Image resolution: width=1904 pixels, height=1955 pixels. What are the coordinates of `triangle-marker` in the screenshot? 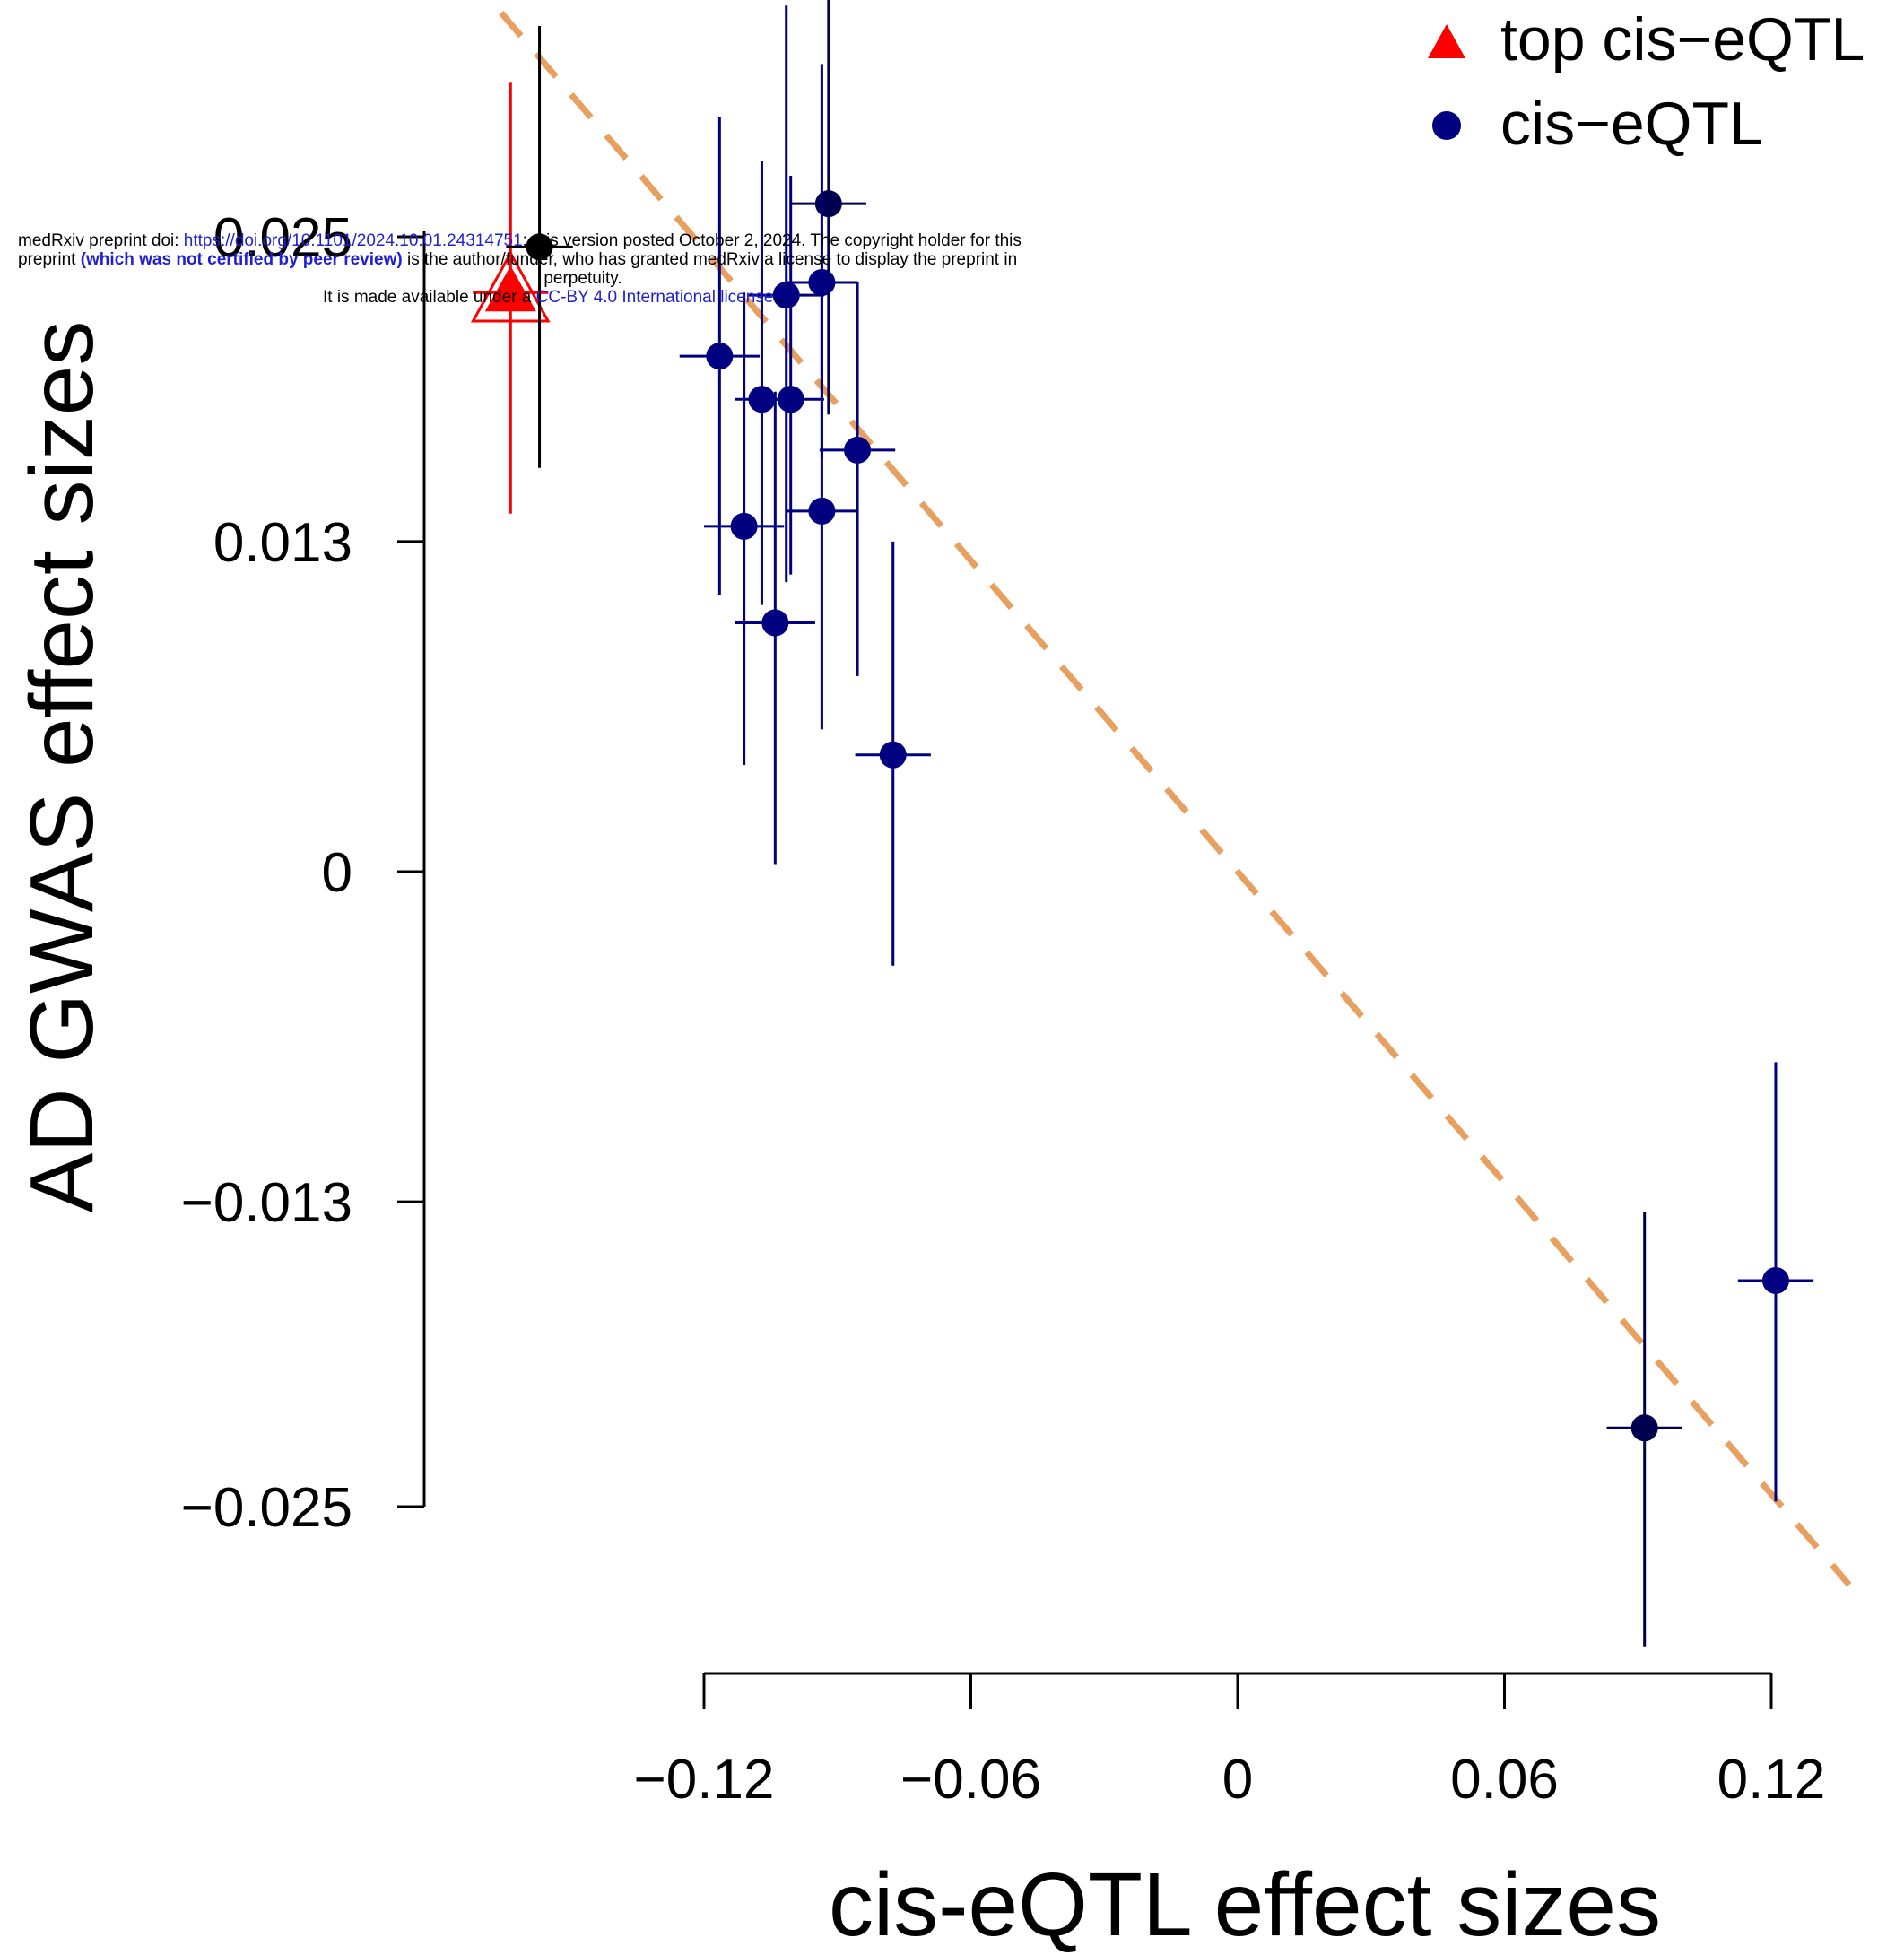 It's located at (510, 288).